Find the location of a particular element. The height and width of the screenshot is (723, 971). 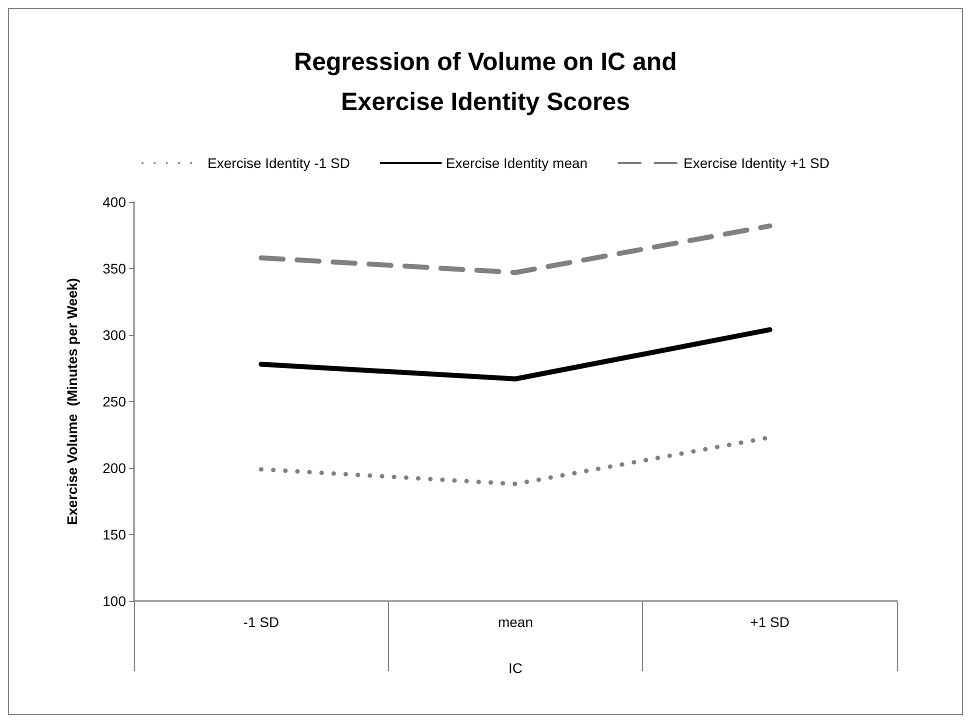

x-tick-label: +1 SD is located at coordinates (770, 622).